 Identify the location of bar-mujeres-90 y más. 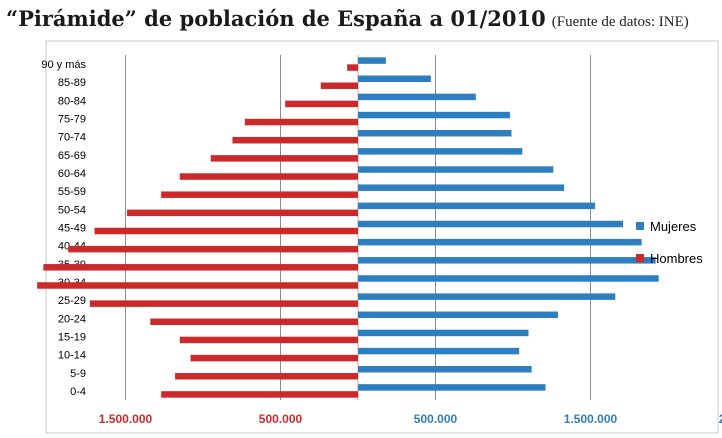
(372, 60).